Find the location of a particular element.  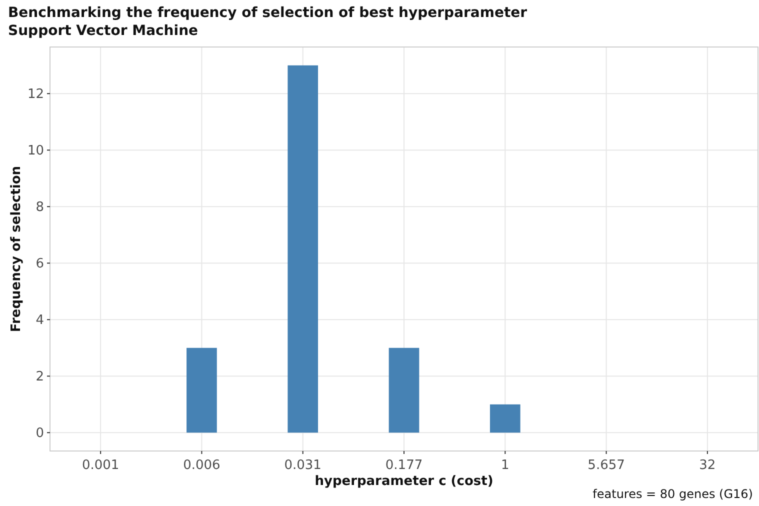

y-tick-label: 6 is located at coordinates (40, 264).